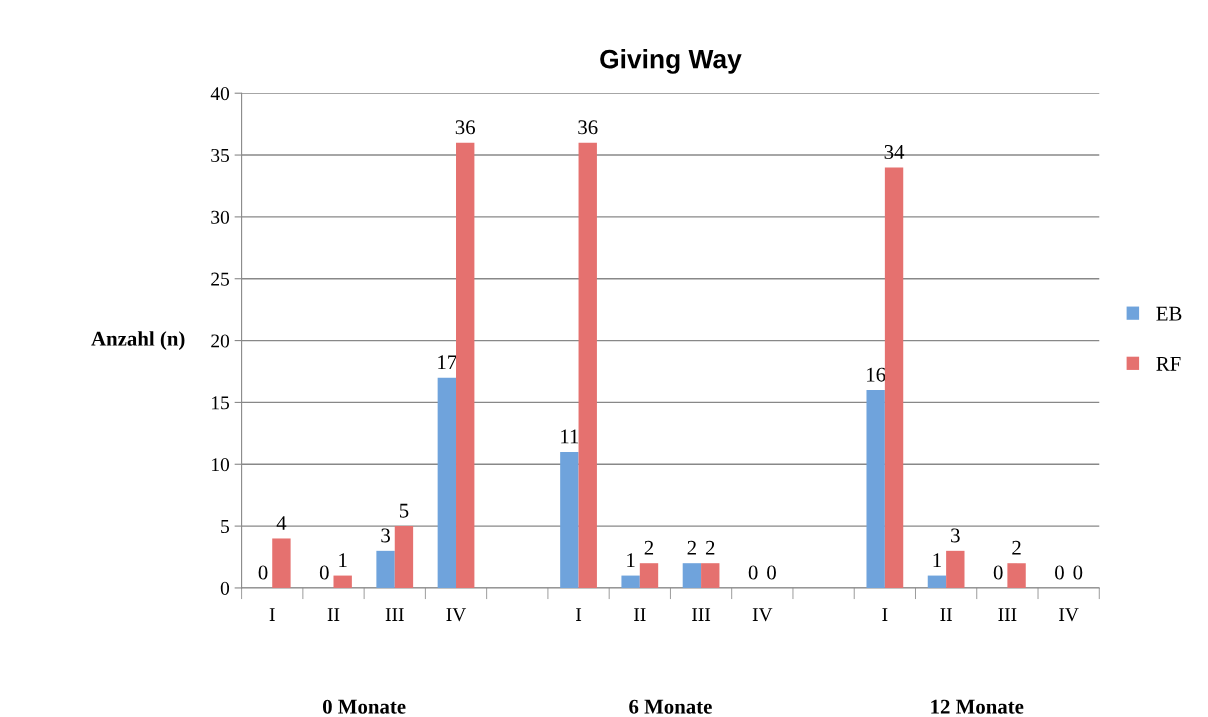 The height and width of the screenshot is (717, 1208). I want to click on y-tick-label: 0, so click(225, 588).